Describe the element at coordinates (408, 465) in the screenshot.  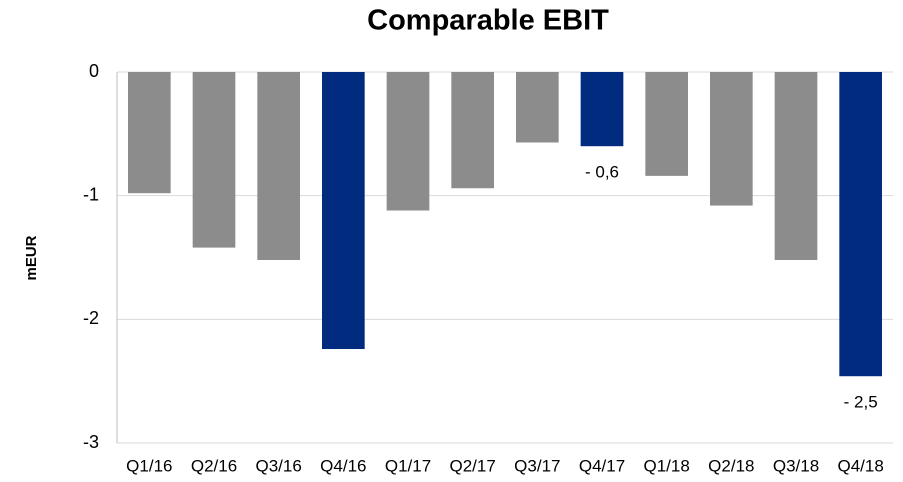
I see `x-tick-label: Q1/17` at that location.